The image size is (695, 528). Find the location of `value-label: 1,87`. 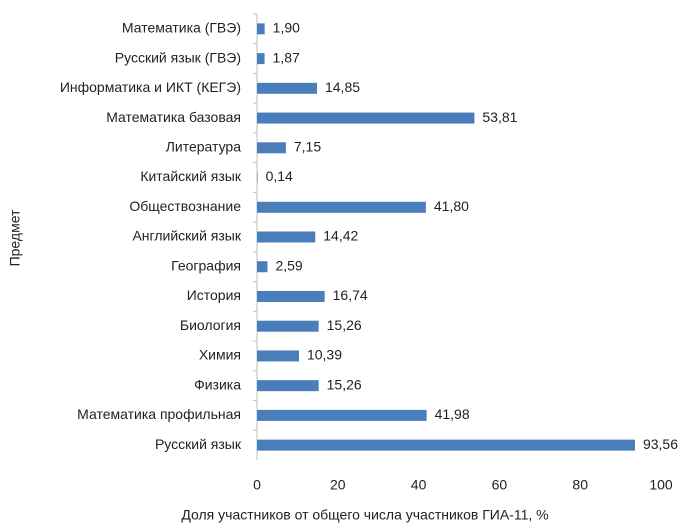

value-label: 1,87 is located at coordinates (286, 57).